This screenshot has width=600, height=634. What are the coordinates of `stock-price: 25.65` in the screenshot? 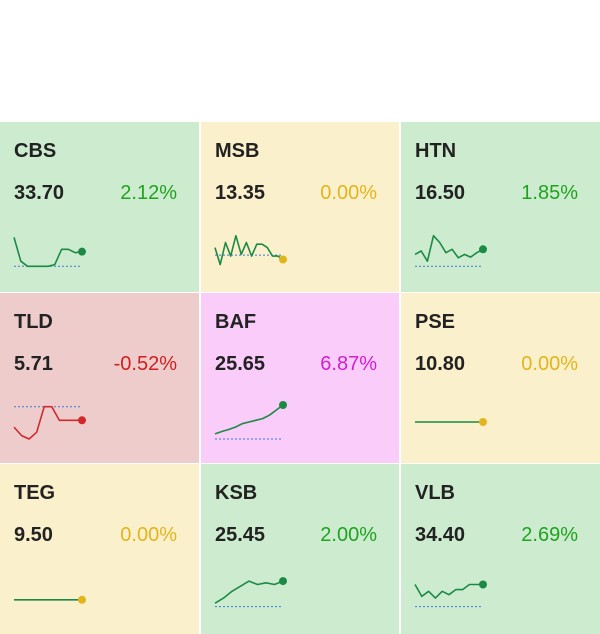 It's located at (240, 364).